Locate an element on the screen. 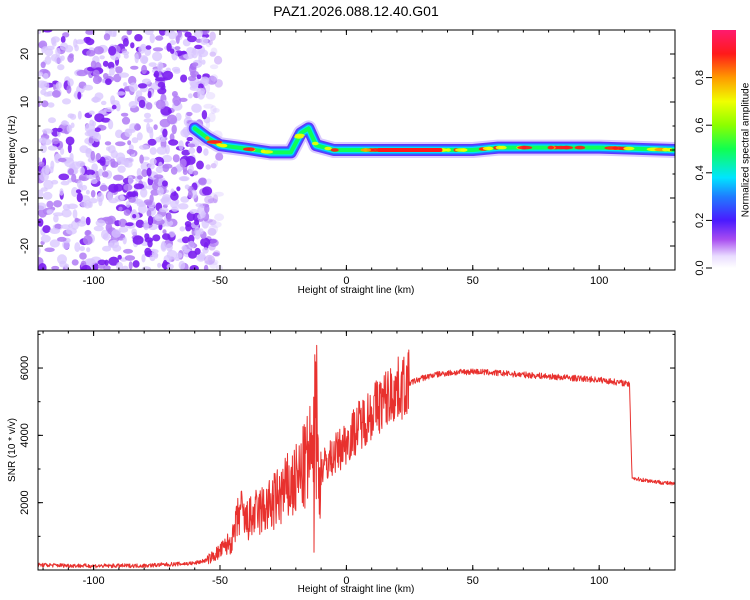 Image resolution: width=750 pixels, height=600 pixels. spectrogram-y-label: Frequency (Hz) is located at coordinates (12, 150).